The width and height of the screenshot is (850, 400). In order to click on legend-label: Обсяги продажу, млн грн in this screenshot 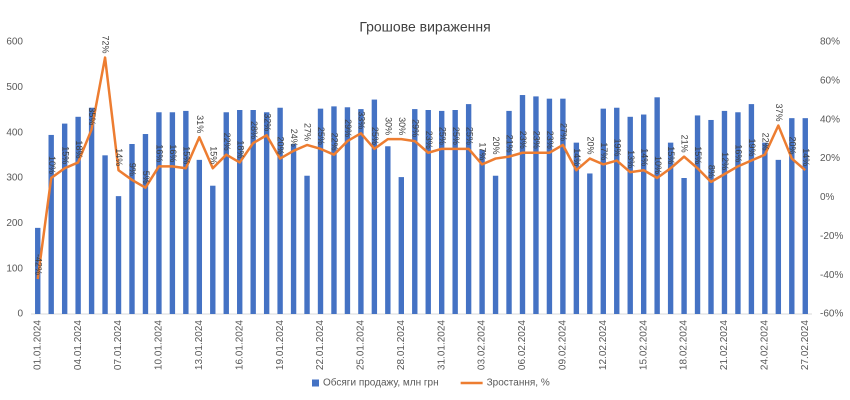, I will do `click(381, 383)`.